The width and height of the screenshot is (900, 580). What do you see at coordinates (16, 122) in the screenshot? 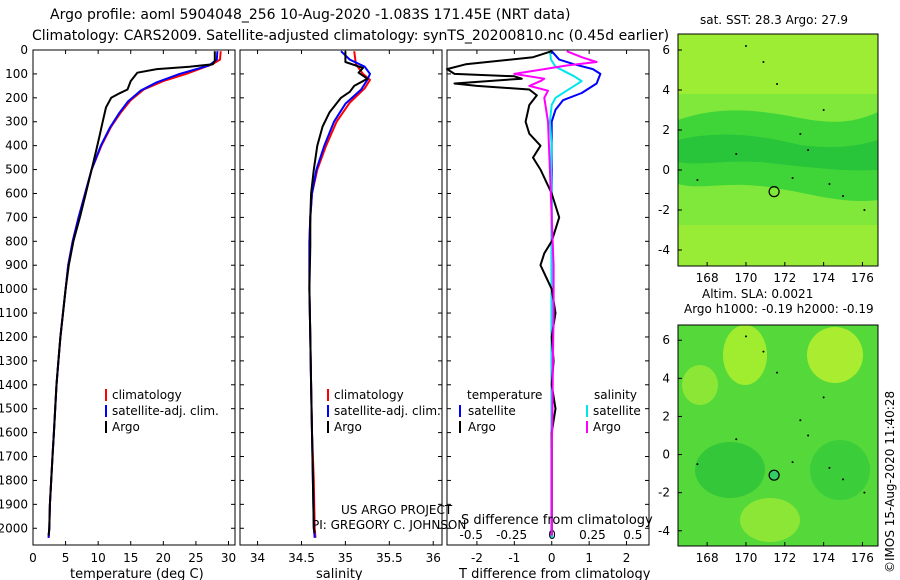
I see `depth-tick-label: 300` at bounding box center [16, 122].